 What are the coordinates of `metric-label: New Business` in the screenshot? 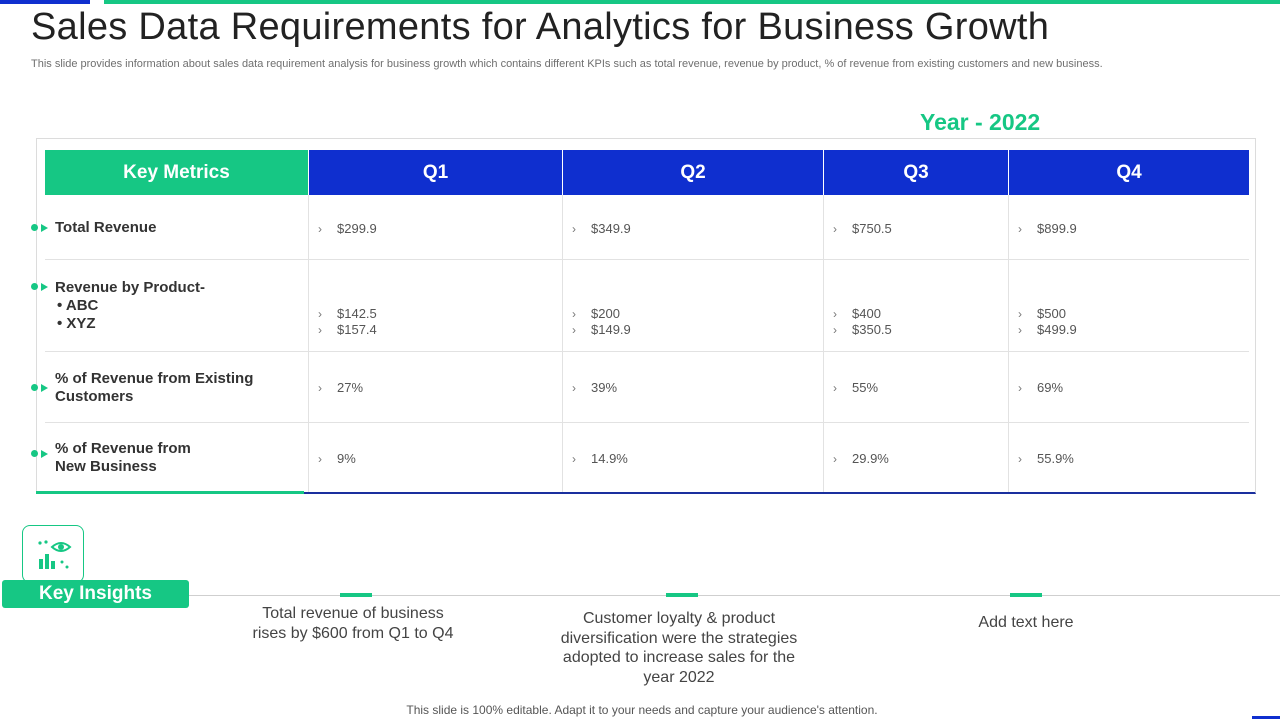 It's located at (106, 466).